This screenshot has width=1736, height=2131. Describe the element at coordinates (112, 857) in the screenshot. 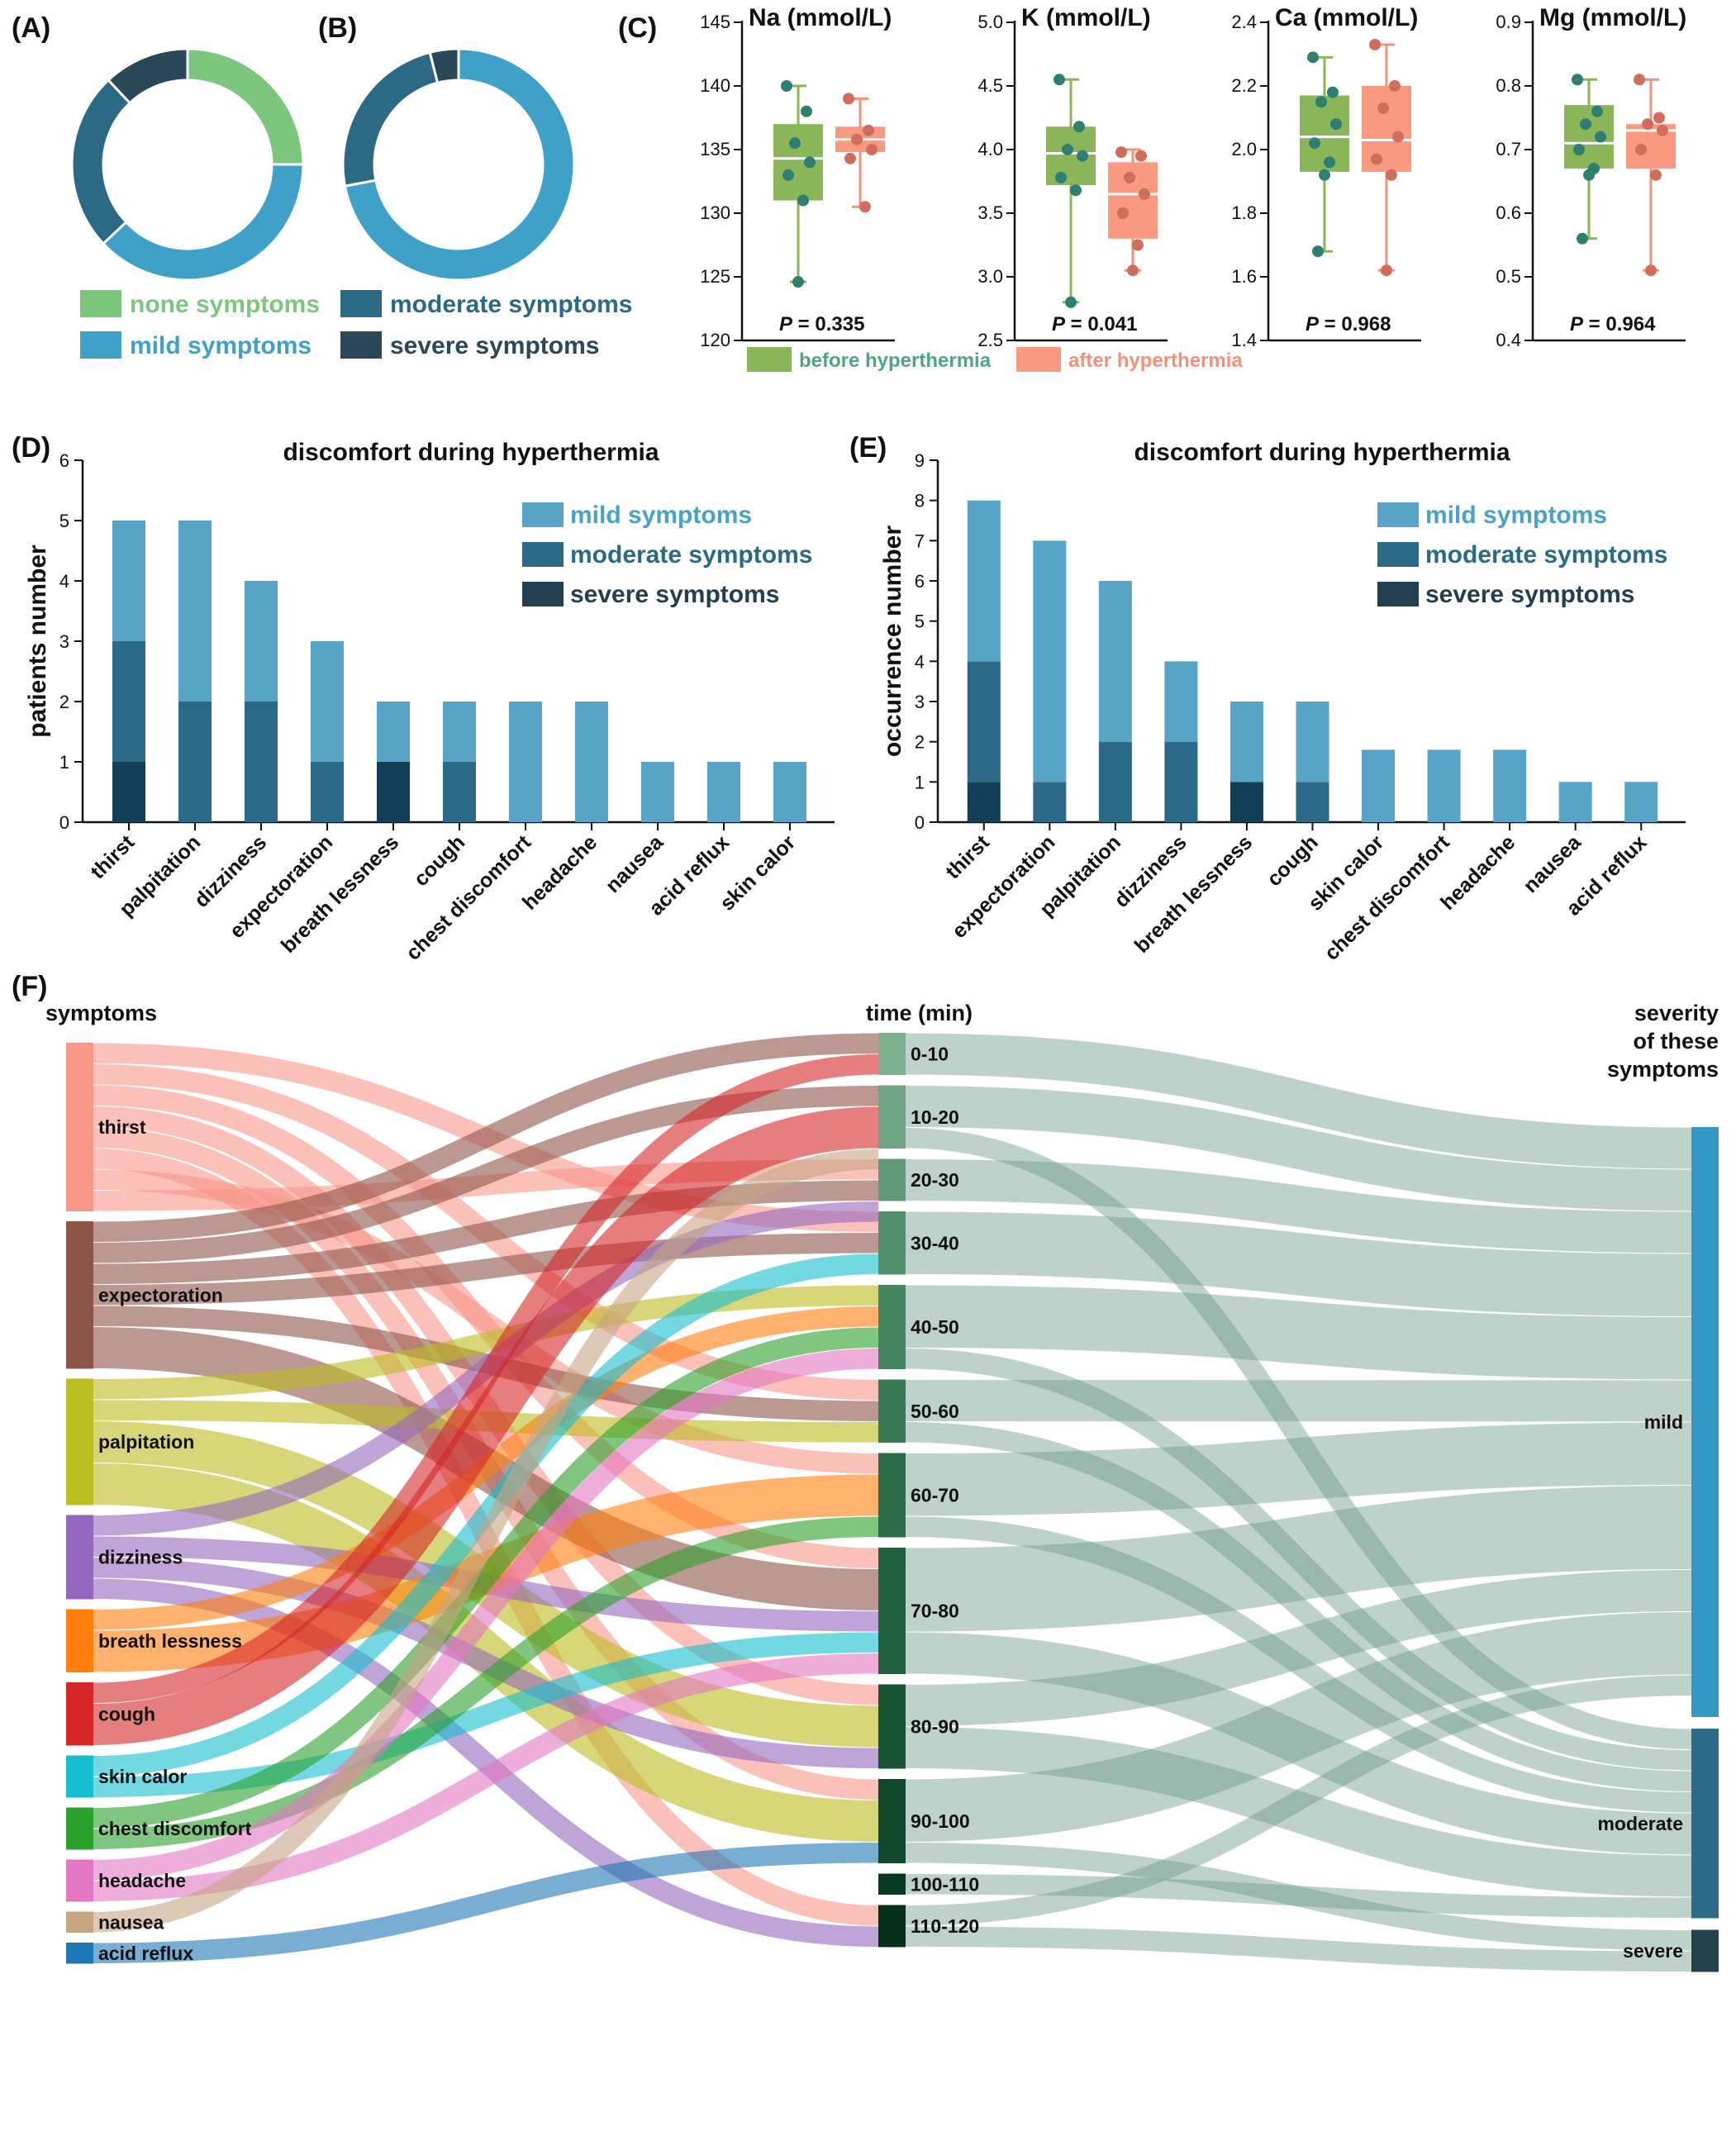

I see `x-tick-label: thirst` at that location.